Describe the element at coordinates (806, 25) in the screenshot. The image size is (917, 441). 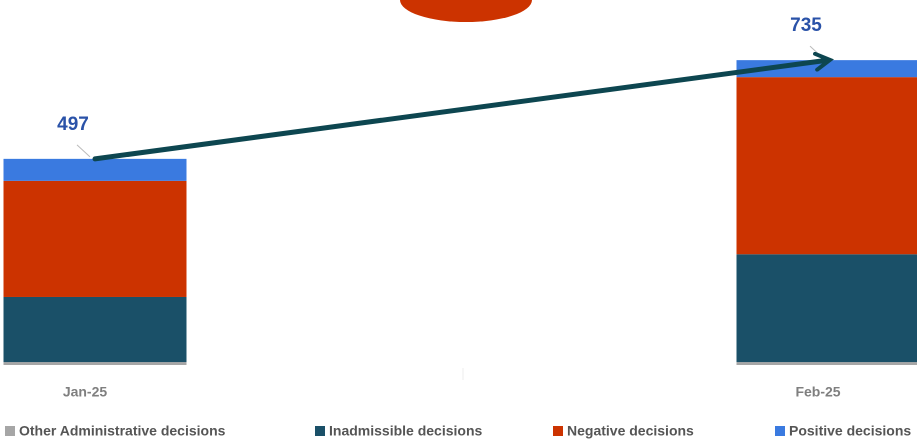
I see `total-label: 735` at that location.